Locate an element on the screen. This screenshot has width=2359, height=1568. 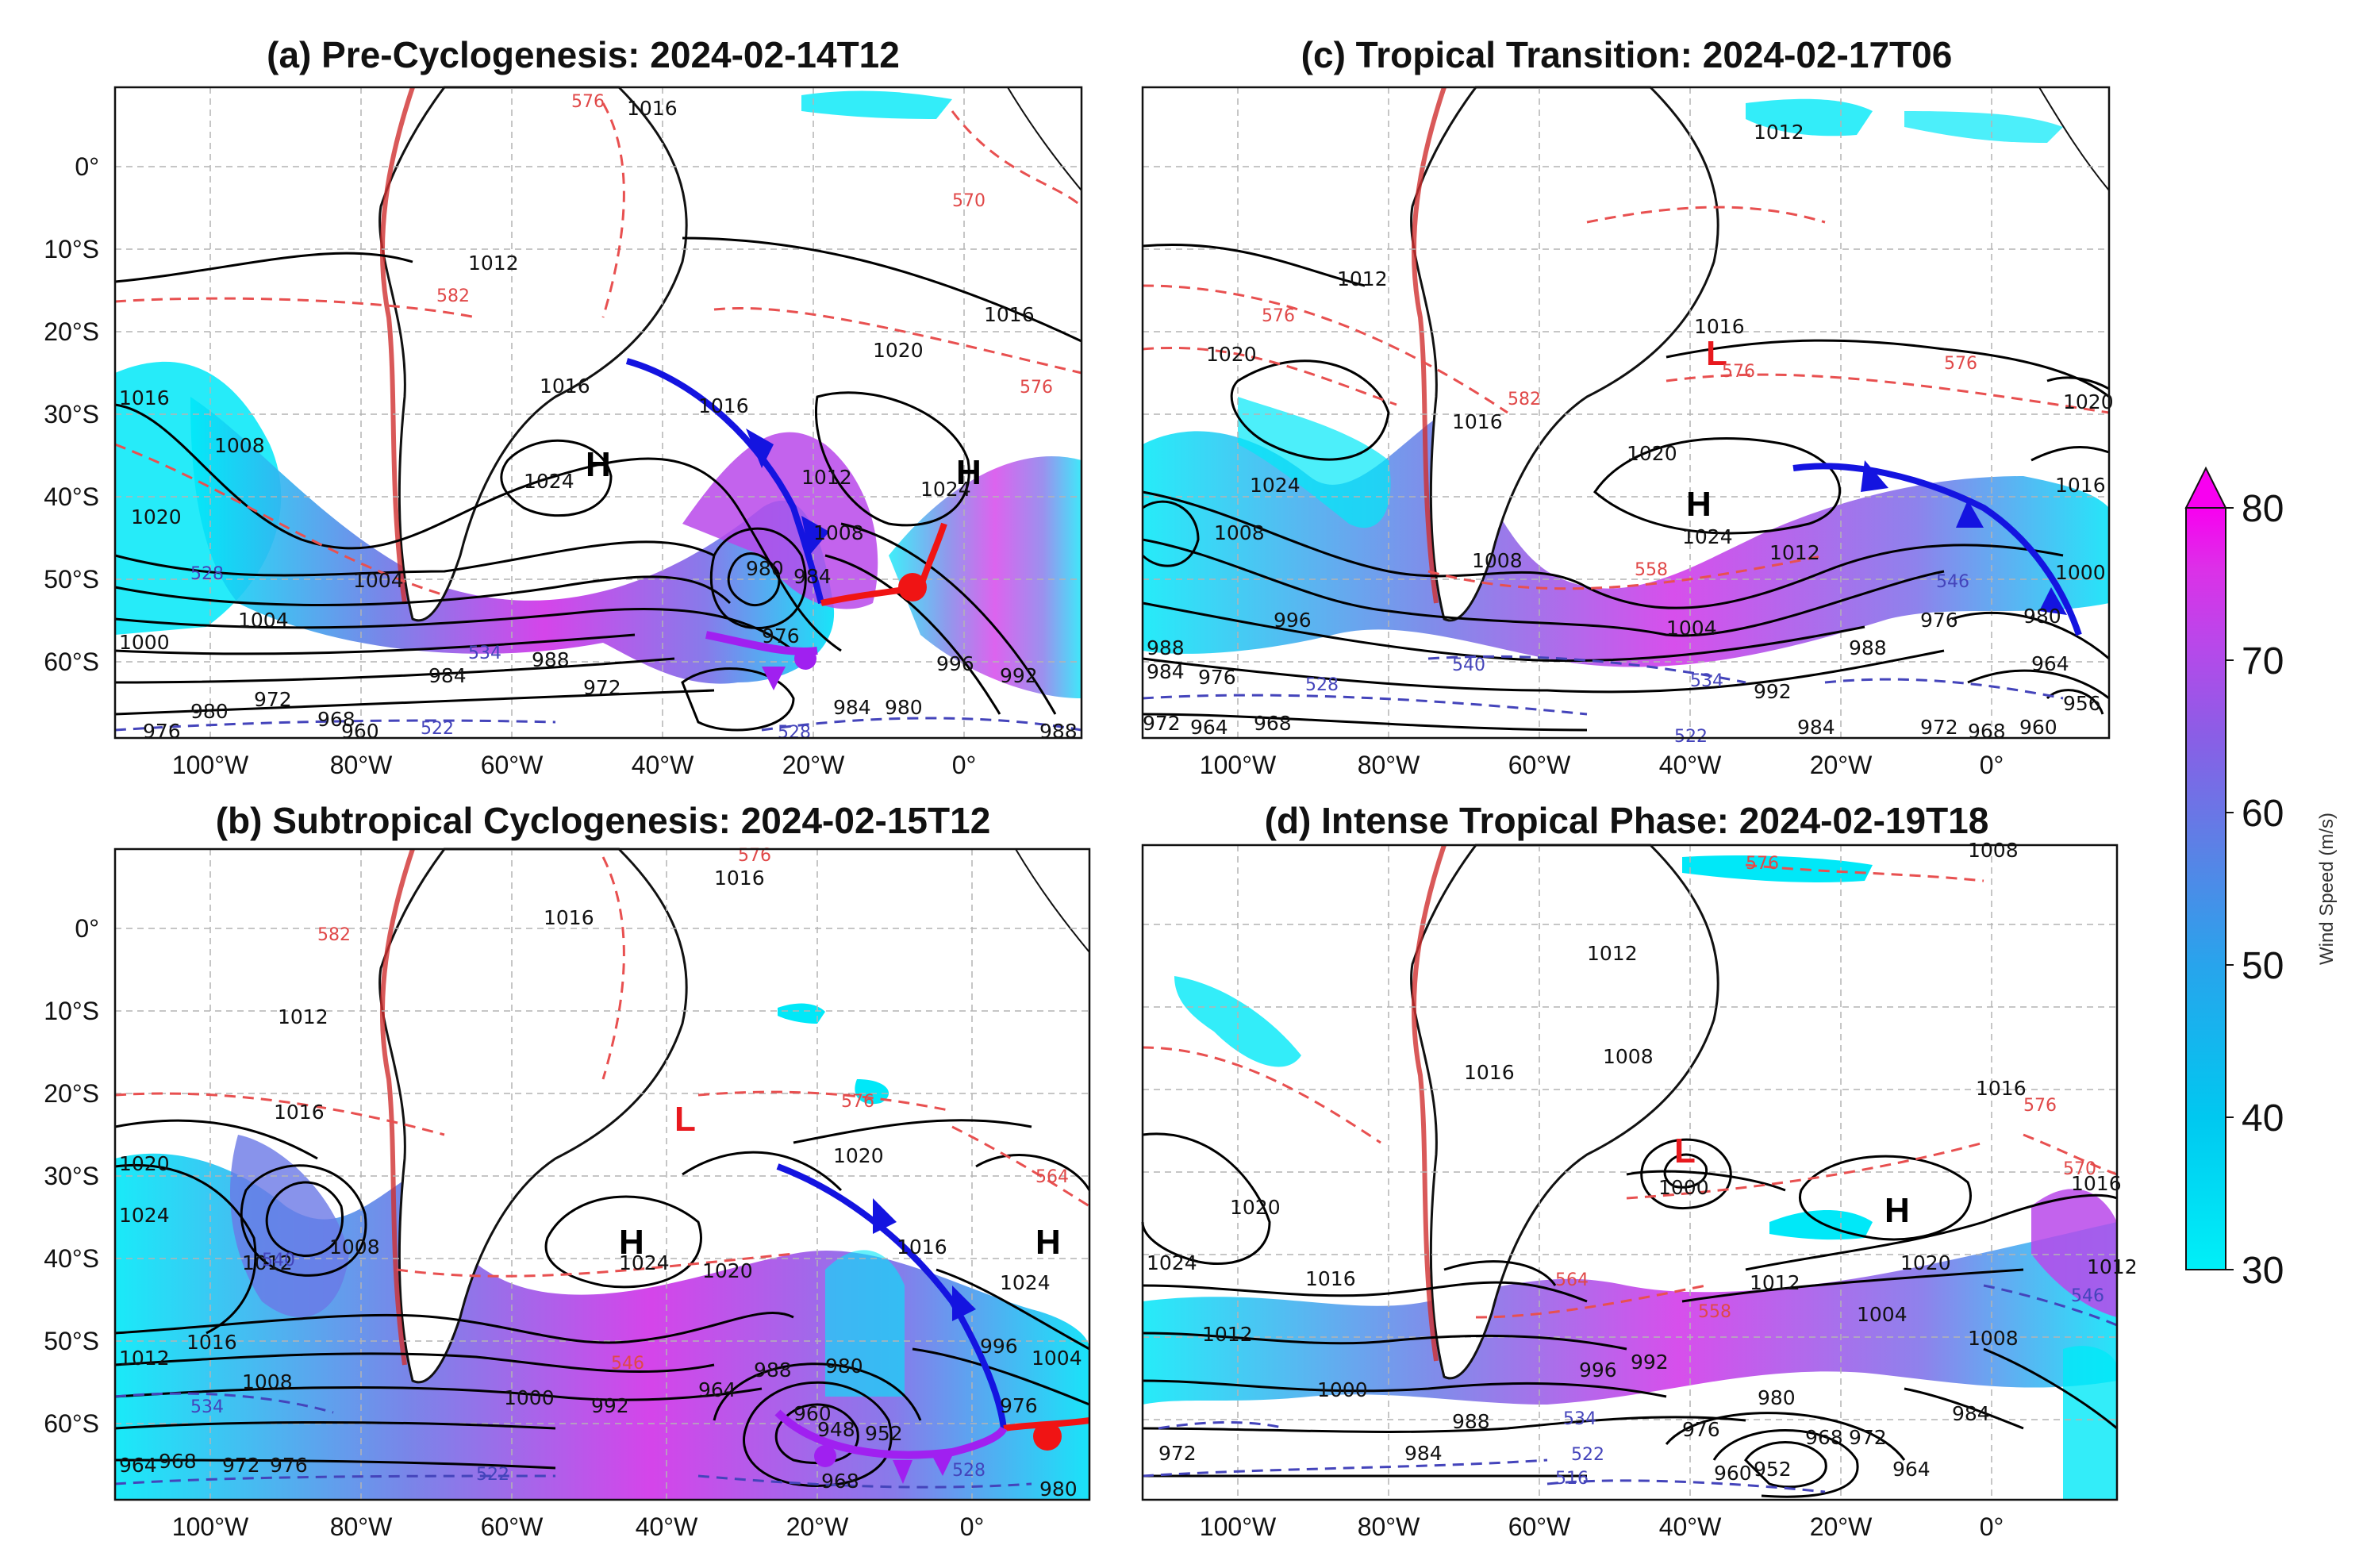
panel-a-isobar-label: 968 is located at coordinates (336, 719).